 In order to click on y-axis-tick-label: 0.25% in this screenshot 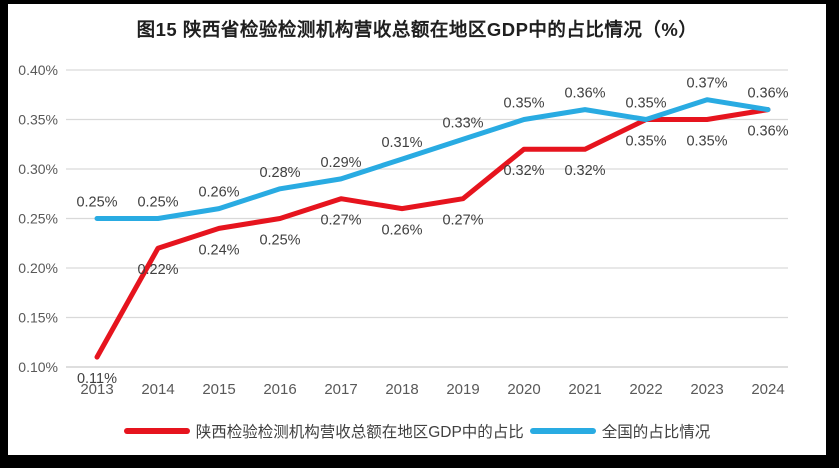, I will do `click(38, 219)`.